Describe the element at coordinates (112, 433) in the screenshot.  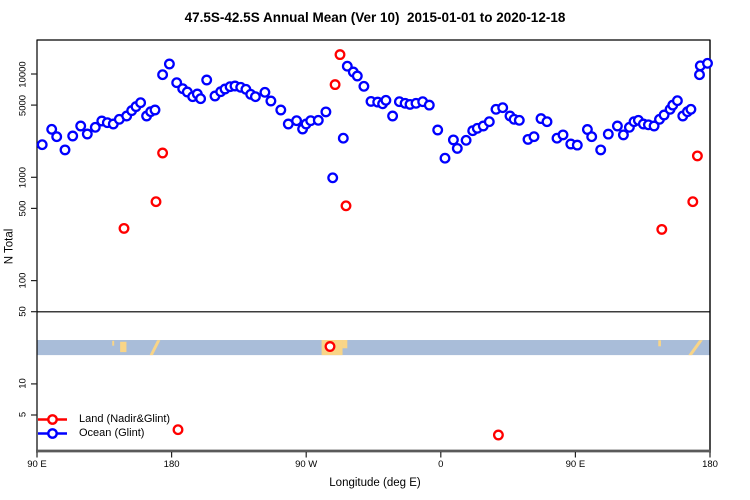
I see `legend-label-ocean: Ocean (Glint)` at that location.